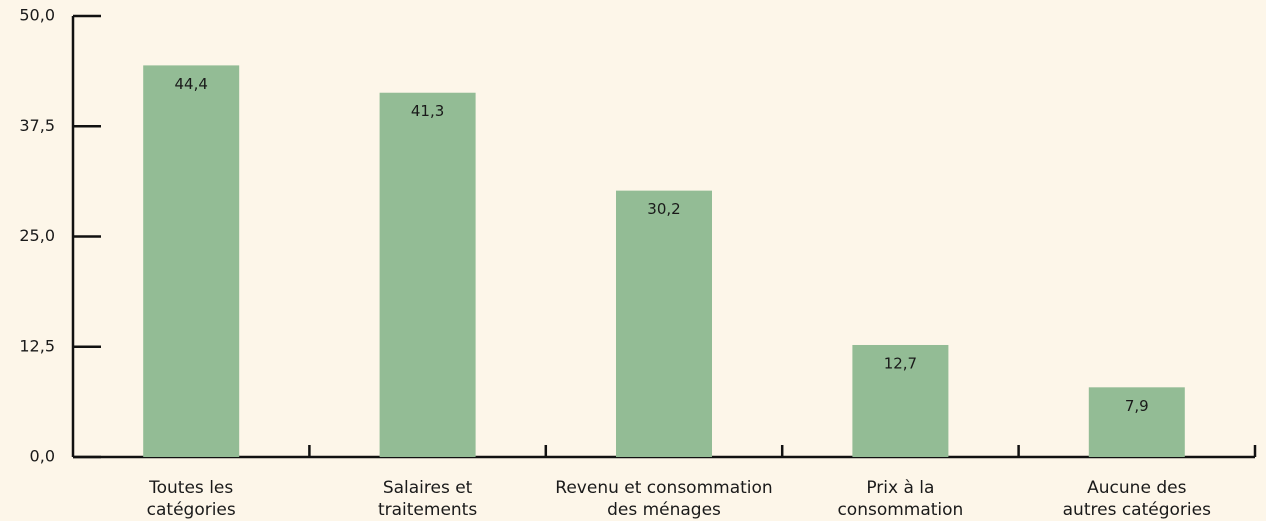 This screenshot has height=521, width=1266. What do you see at coordinates (427, 510) in the screenshot?
I see `x-tick-label-line: traitements` at bounding box center [427, 510].